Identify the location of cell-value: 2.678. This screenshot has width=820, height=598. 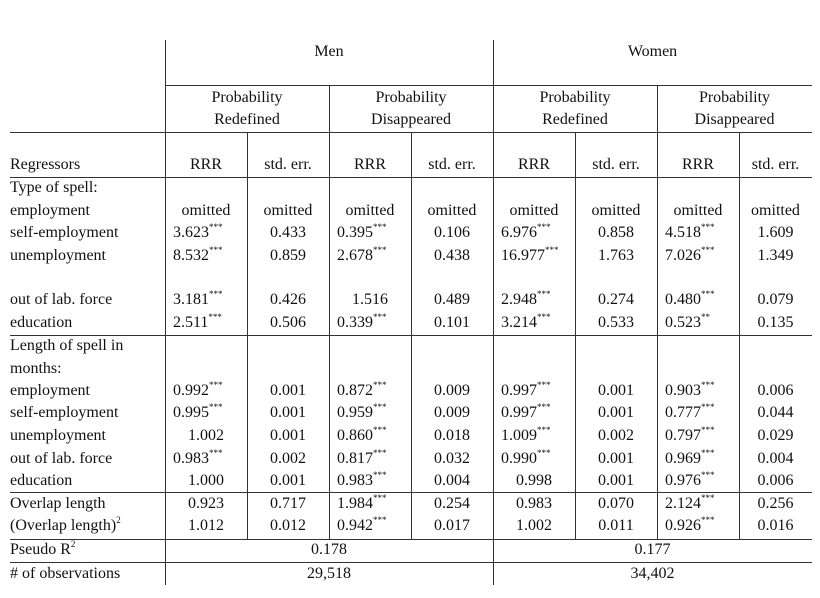
(355, 255).